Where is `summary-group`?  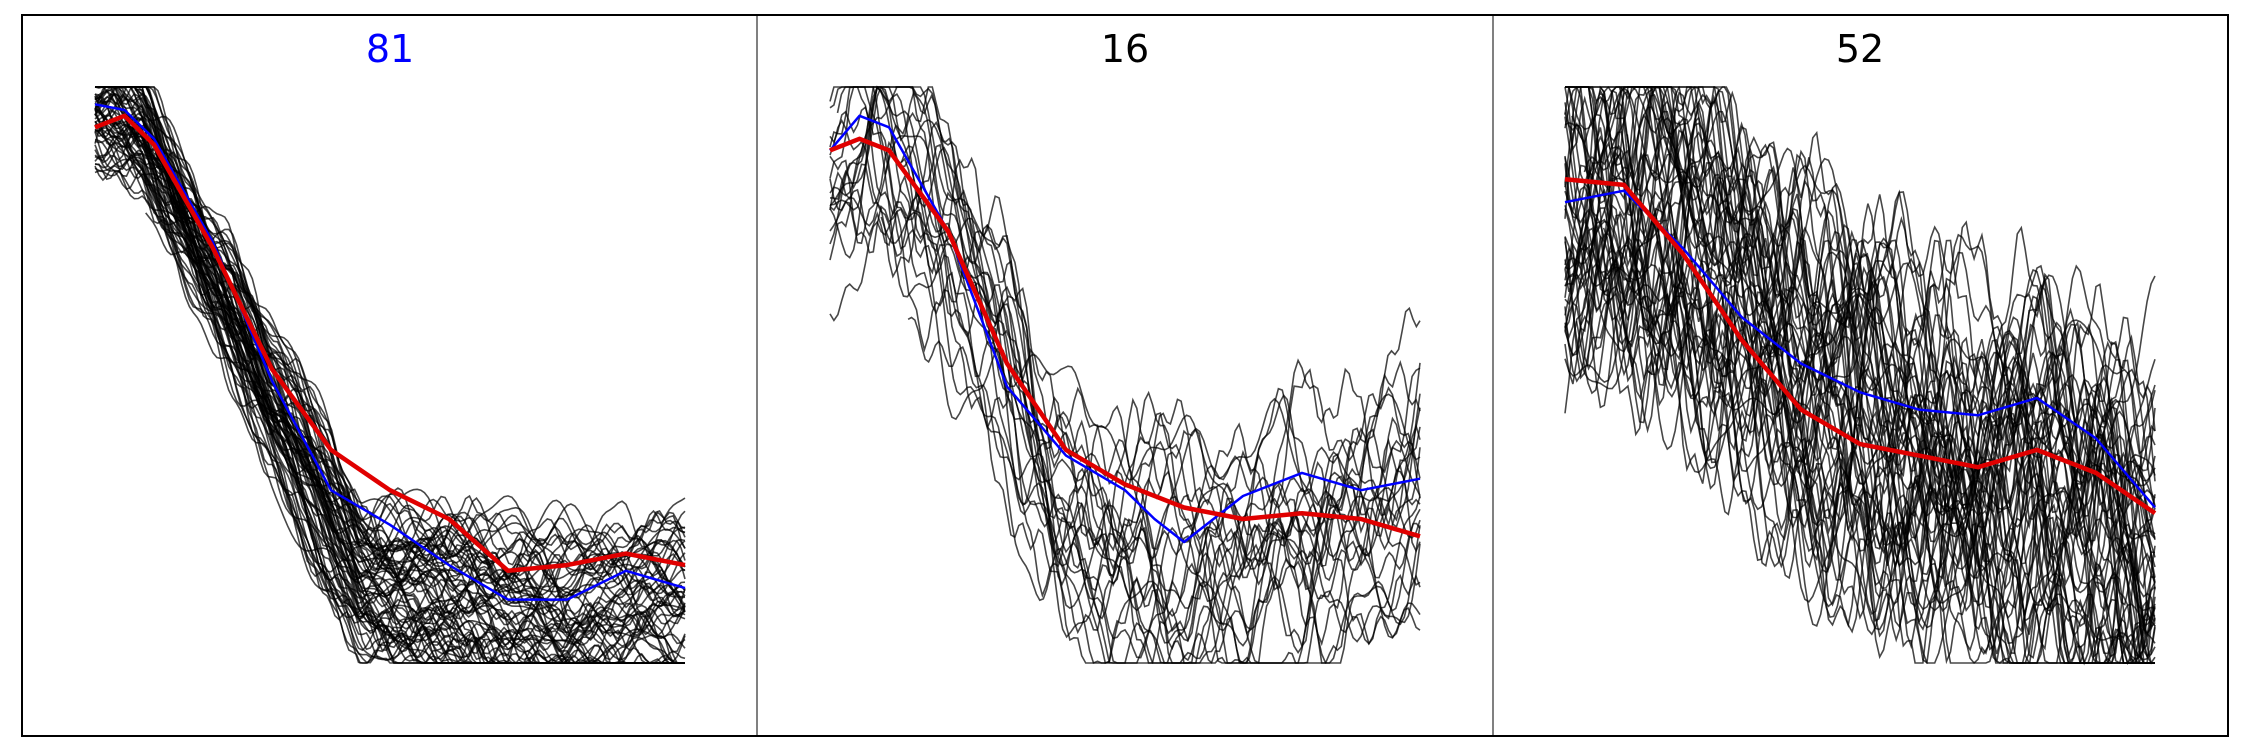 summary-group is located at coordinates (1860, 346).